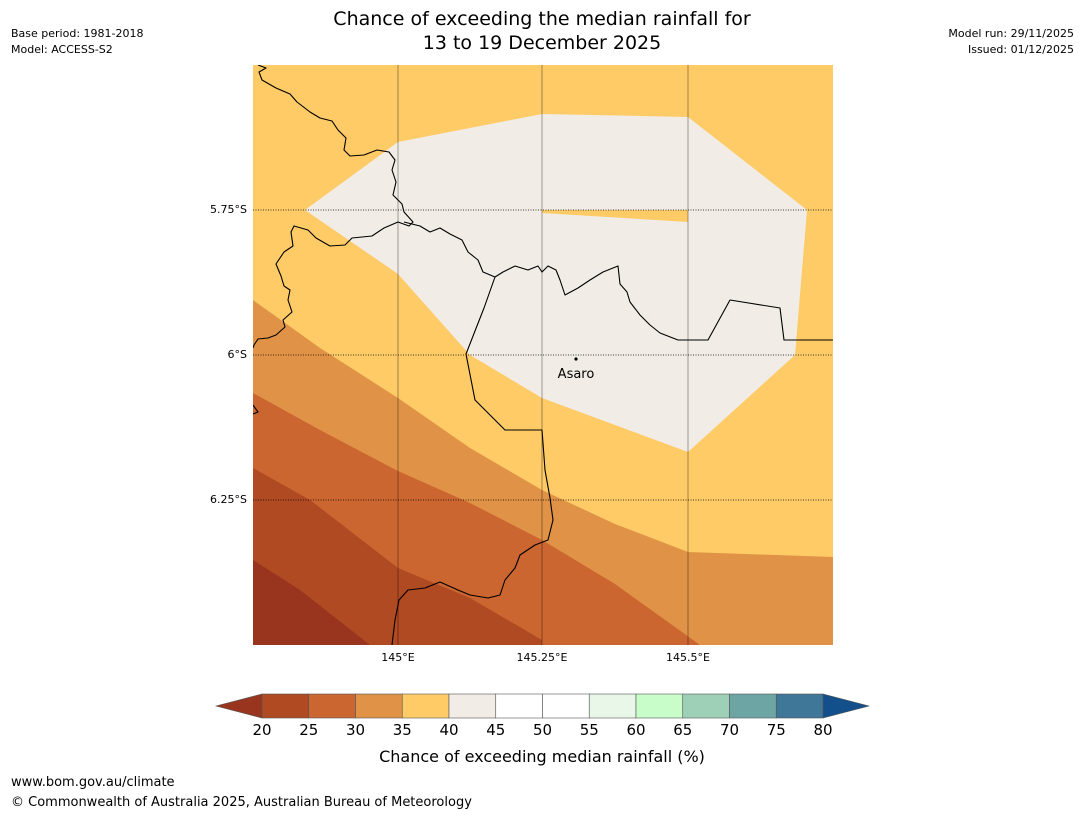  Describe the element at coordinates (355, 730) in the screenshot. I see `colorbar-tick-label: 30` at that location.